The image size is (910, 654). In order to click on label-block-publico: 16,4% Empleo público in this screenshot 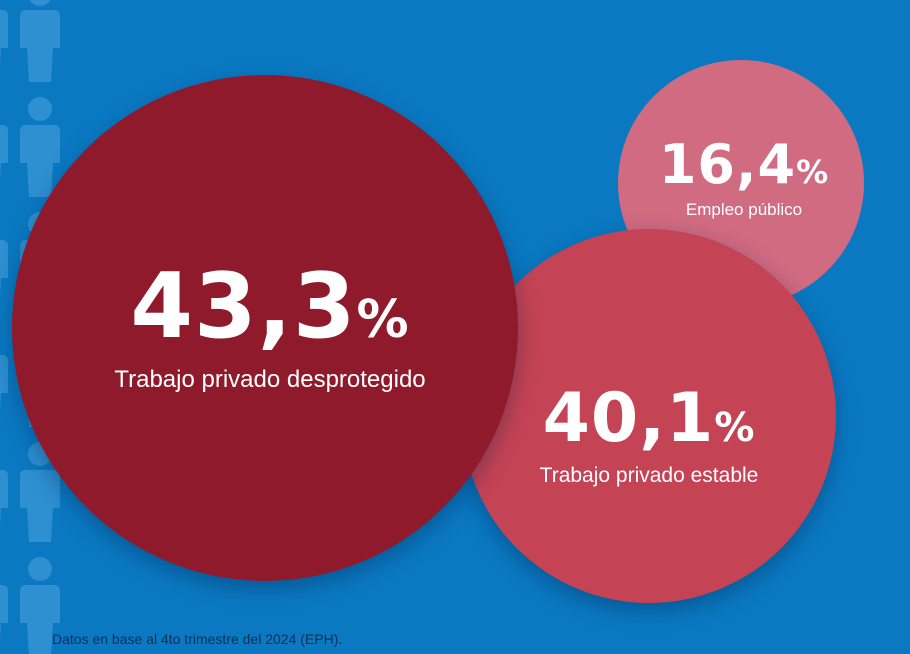, I will do `click(744, 179)`.